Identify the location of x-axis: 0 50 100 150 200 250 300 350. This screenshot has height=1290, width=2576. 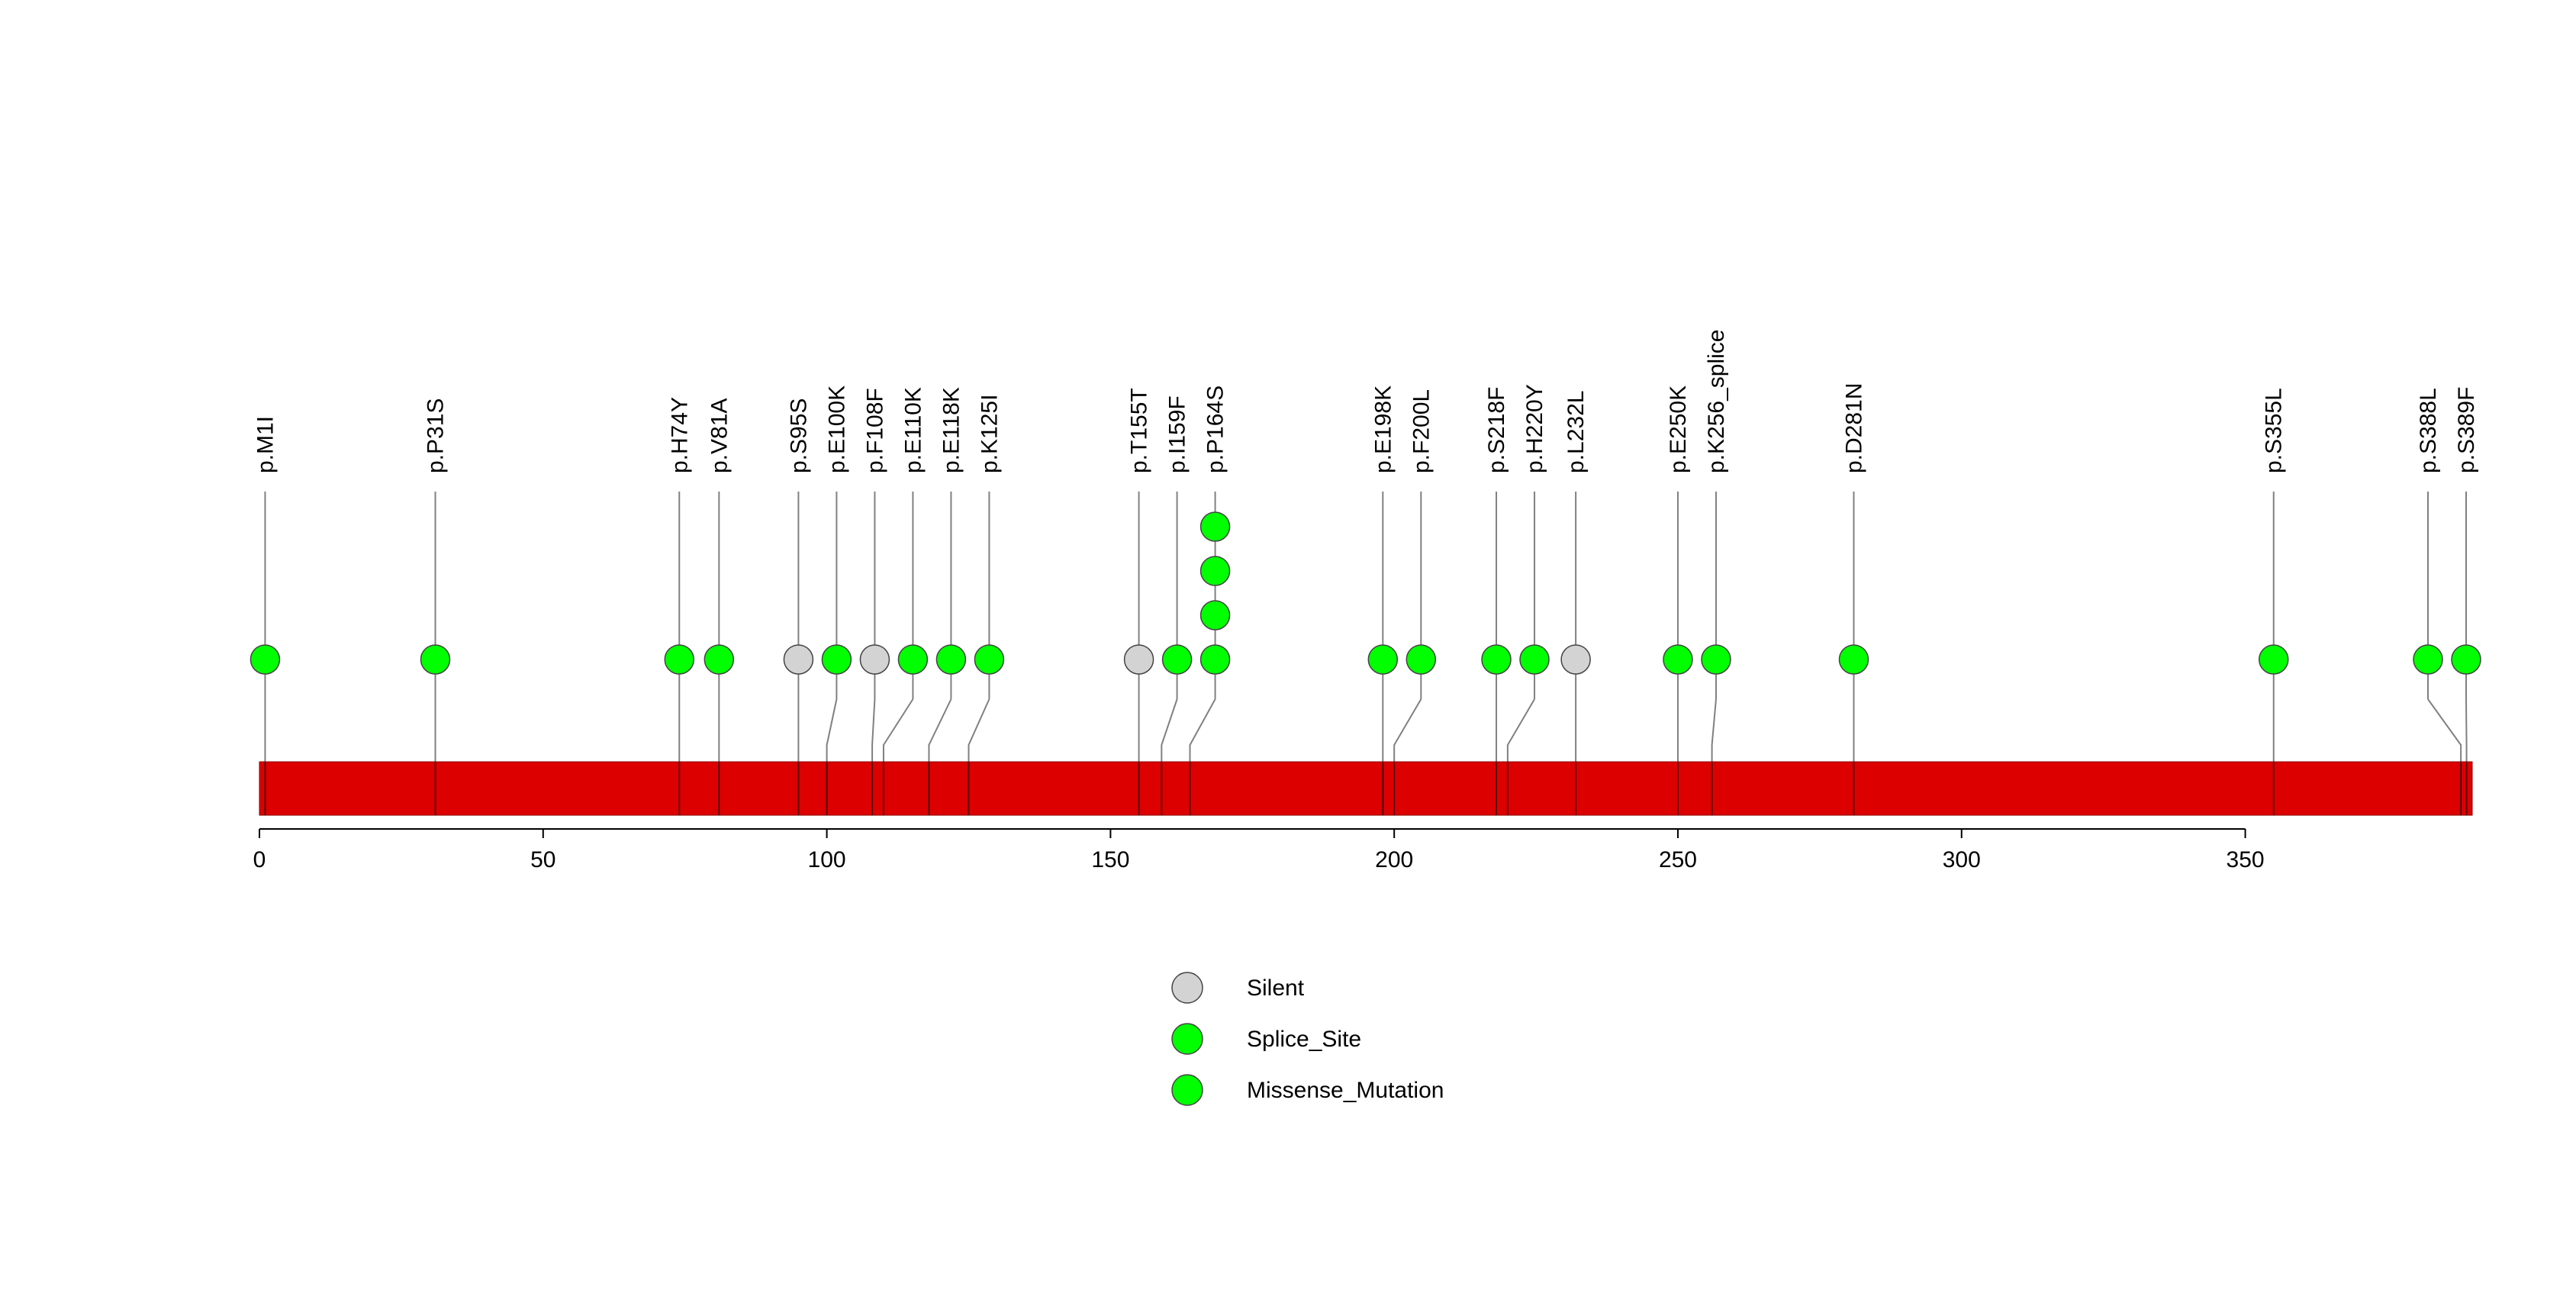
(1259, 850).